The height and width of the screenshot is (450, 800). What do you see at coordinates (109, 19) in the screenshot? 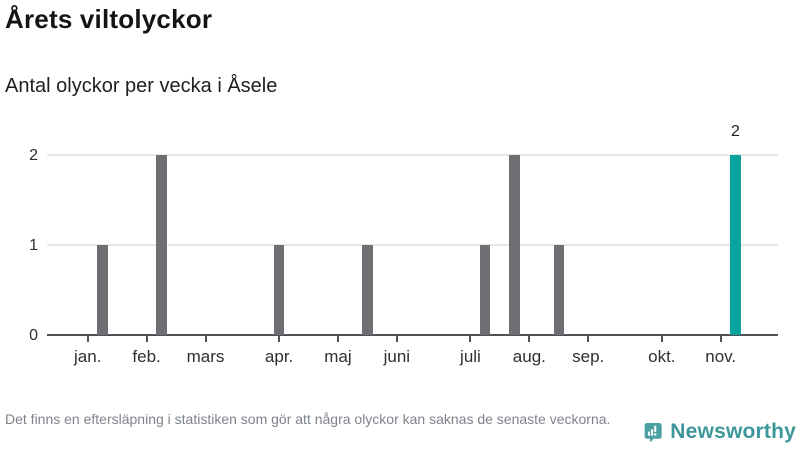
I see `page-title: Årets viltolyckor` at bounding box center [109, 19].